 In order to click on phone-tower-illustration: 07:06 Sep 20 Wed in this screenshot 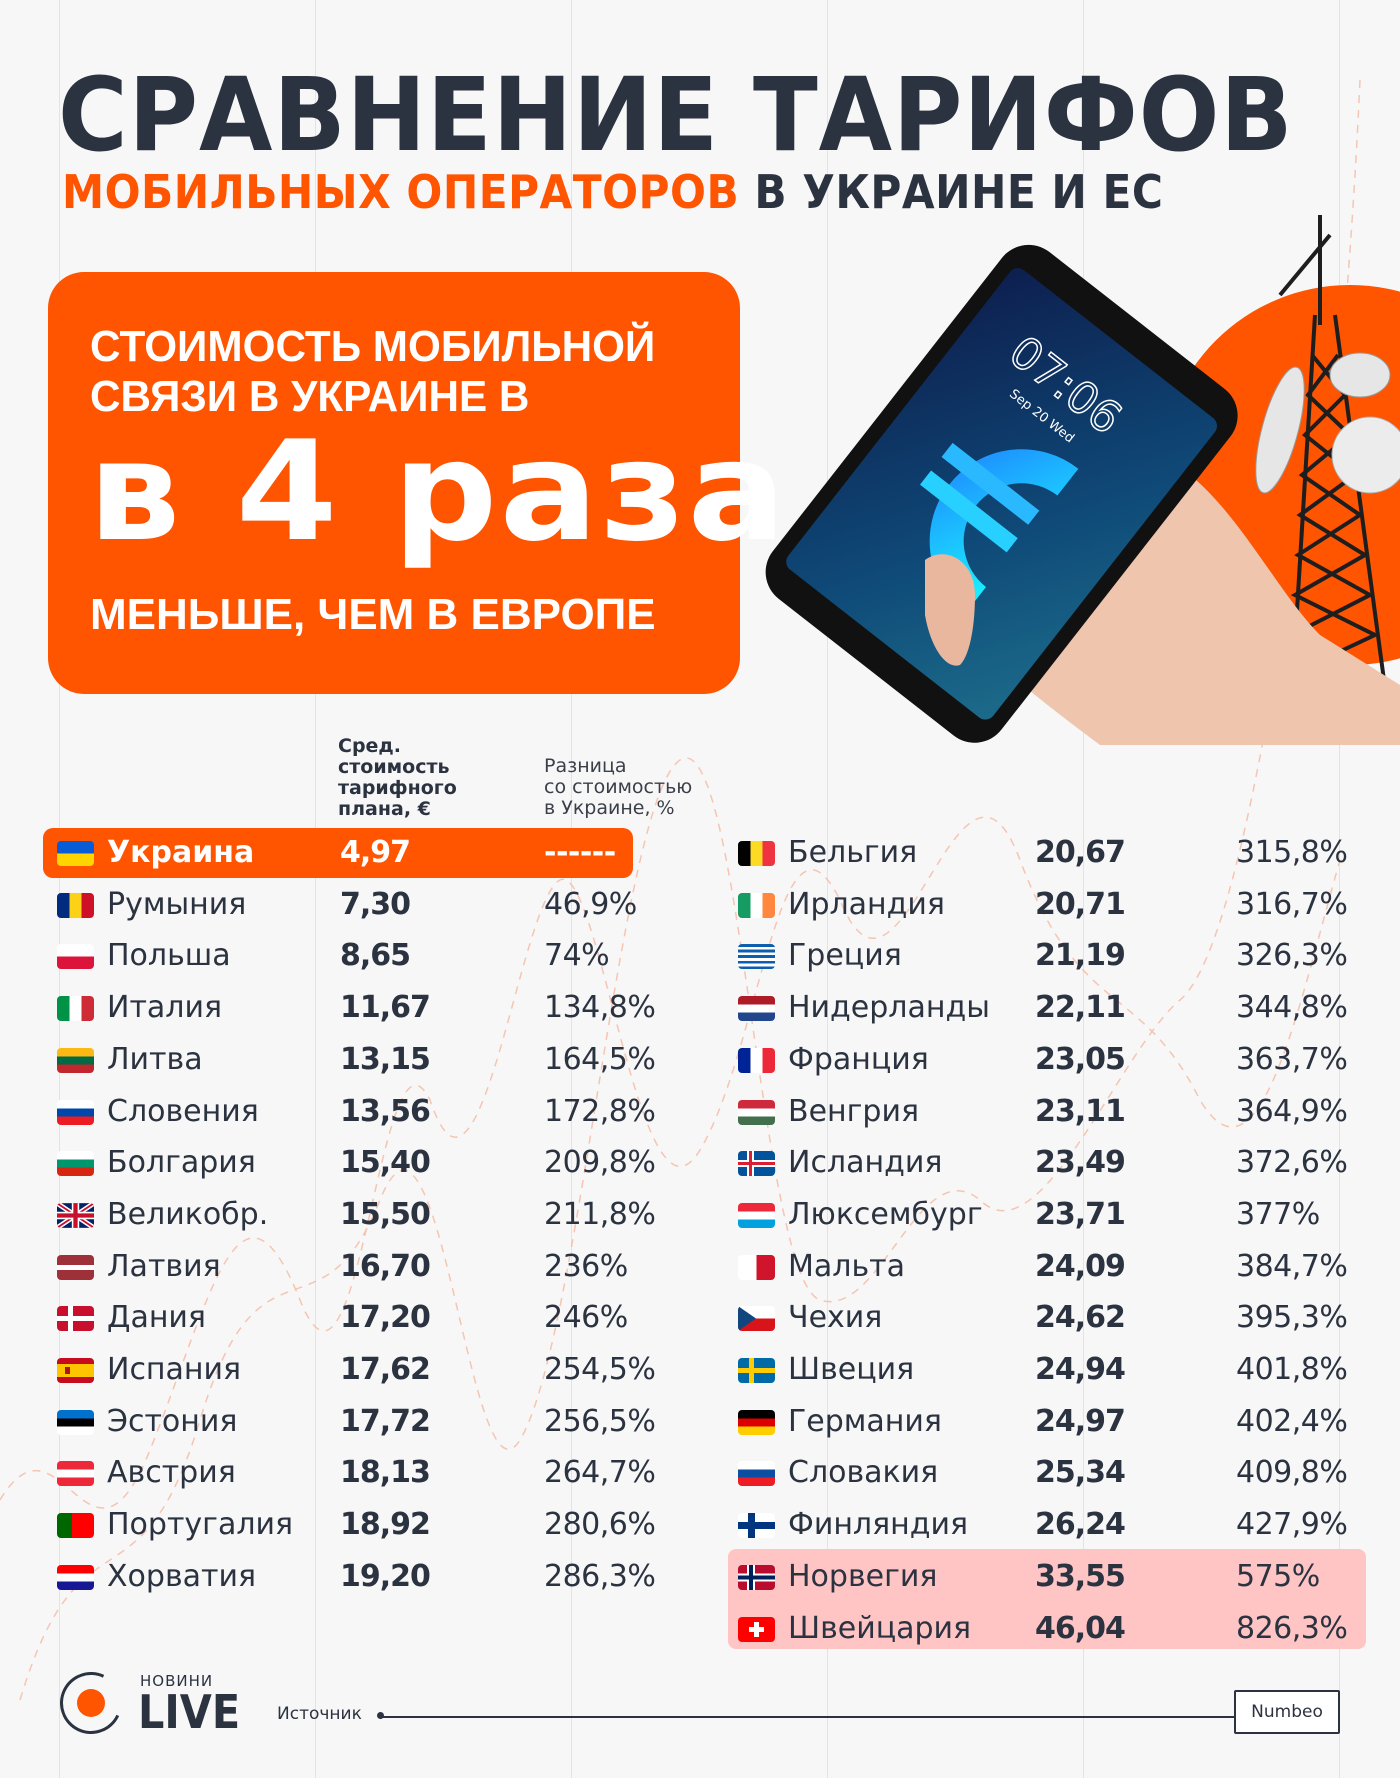, I will do `click(1080, 480)`.